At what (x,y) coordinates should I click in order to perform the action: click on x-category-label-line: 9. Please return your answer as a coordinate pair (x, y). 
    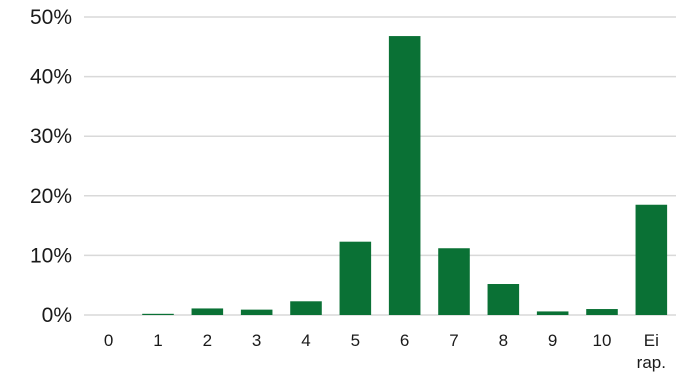
    Looking at the image, I should click on (552, 340).